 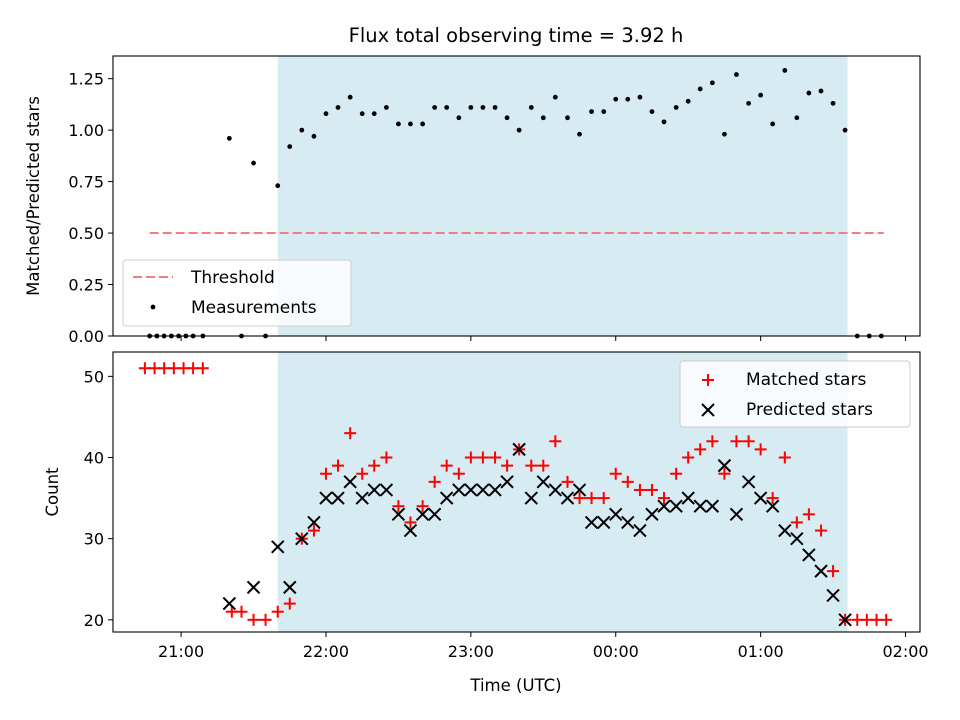 I want to click on bottom-x-ticks: 21:00 22:00 23:00 00:00 01:00 02:00, so click(x=543, y=646).